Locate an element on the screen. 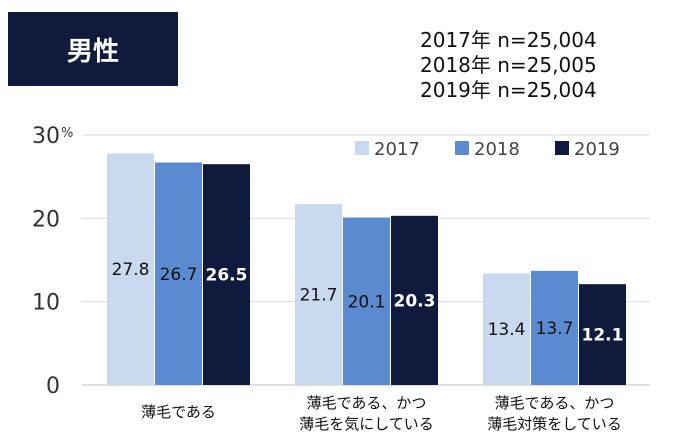 This screenshot has width=682, height=446. data-label-2018-2: 13.7 is located at coordinates (555, 329).